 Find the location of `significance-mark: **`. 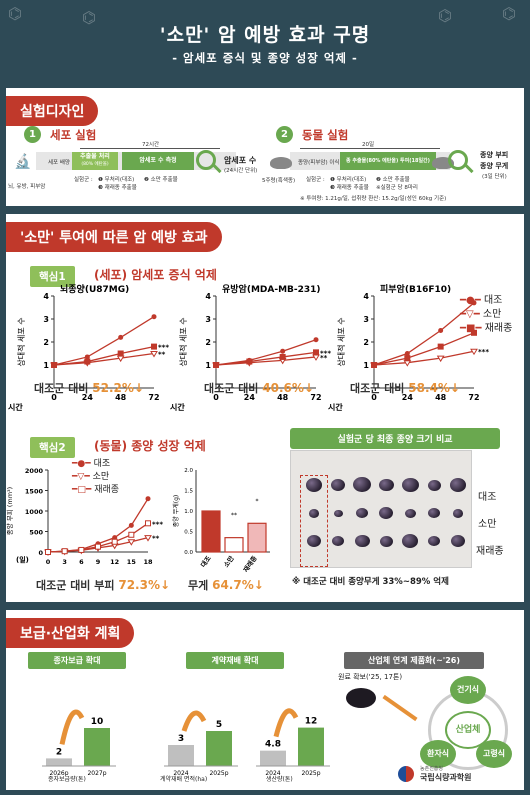

significance-mark: ** is located at coordinates (234, 515).